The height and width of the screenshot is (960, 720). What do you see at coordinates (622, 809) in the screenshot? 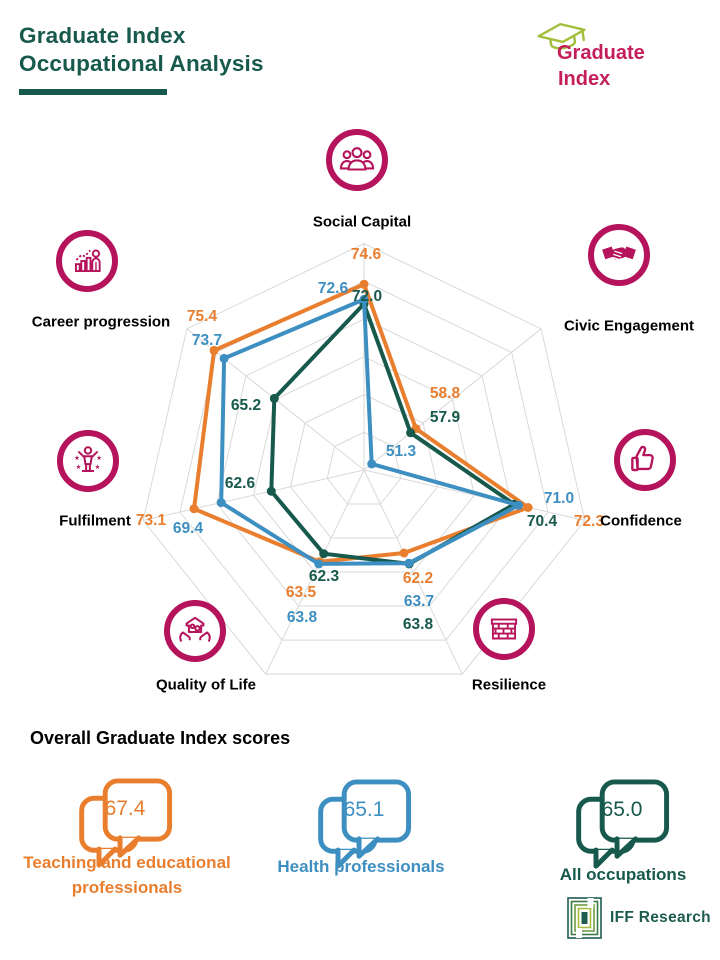
I see `overall-score-value: 65.0` at bounding box center [622, 809].